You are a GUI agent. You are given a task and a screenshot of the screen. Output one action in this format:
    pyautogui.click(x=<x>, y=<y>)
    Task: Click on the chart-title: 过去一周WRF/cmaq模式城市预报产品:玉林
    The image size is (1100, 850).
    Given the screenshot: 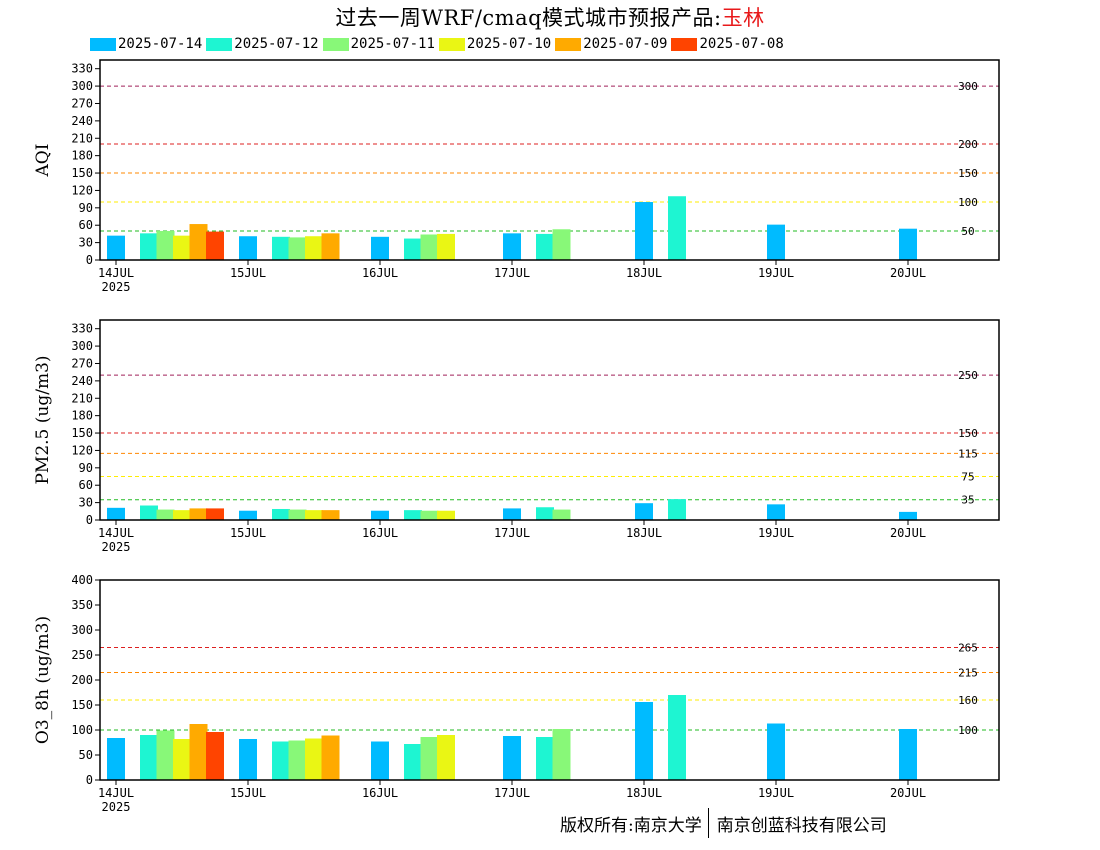 What is the action you would take?
    pyautogui.click(x=550, y=17)
    